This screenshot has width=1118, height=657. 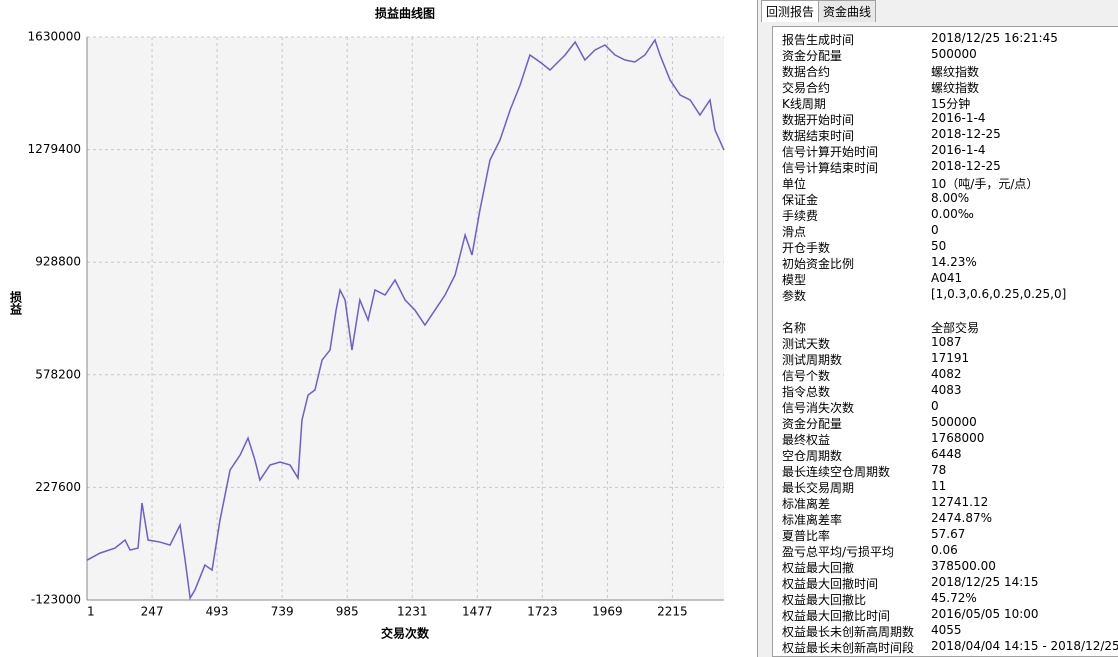 What do you see at coordinates (806, 88) in the screenshot?
I see `row-label: 交易合约` at bounding box center [806, 88].